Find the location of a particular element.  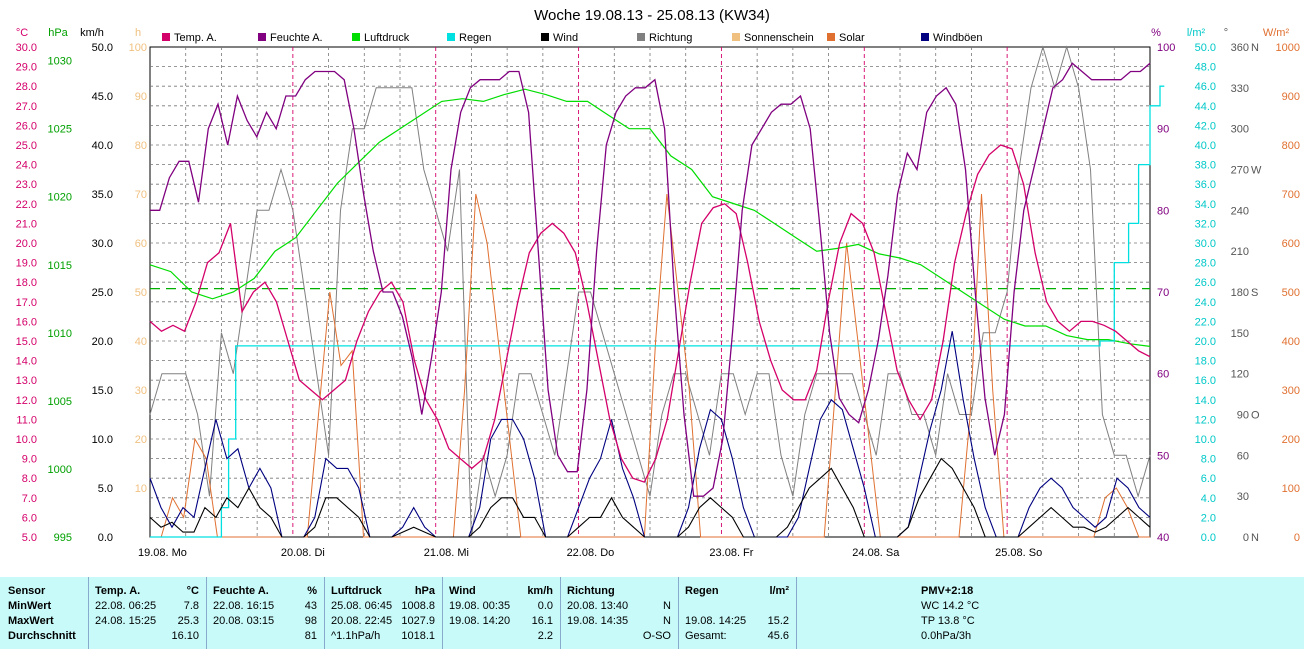

stats-press-trend: ^1.1hPa/h is located at coordinates (356, 636).